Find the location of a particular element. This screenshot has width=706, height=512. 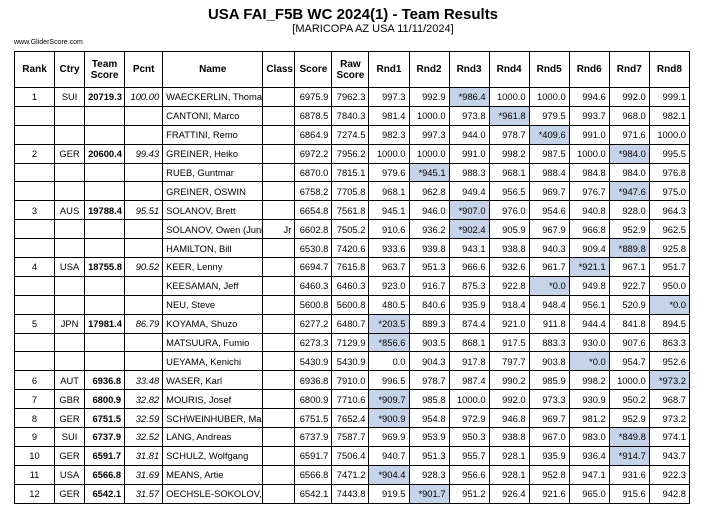

pilot-name-cell: SOLANOV, Brett is located at coordinates (213, 210).